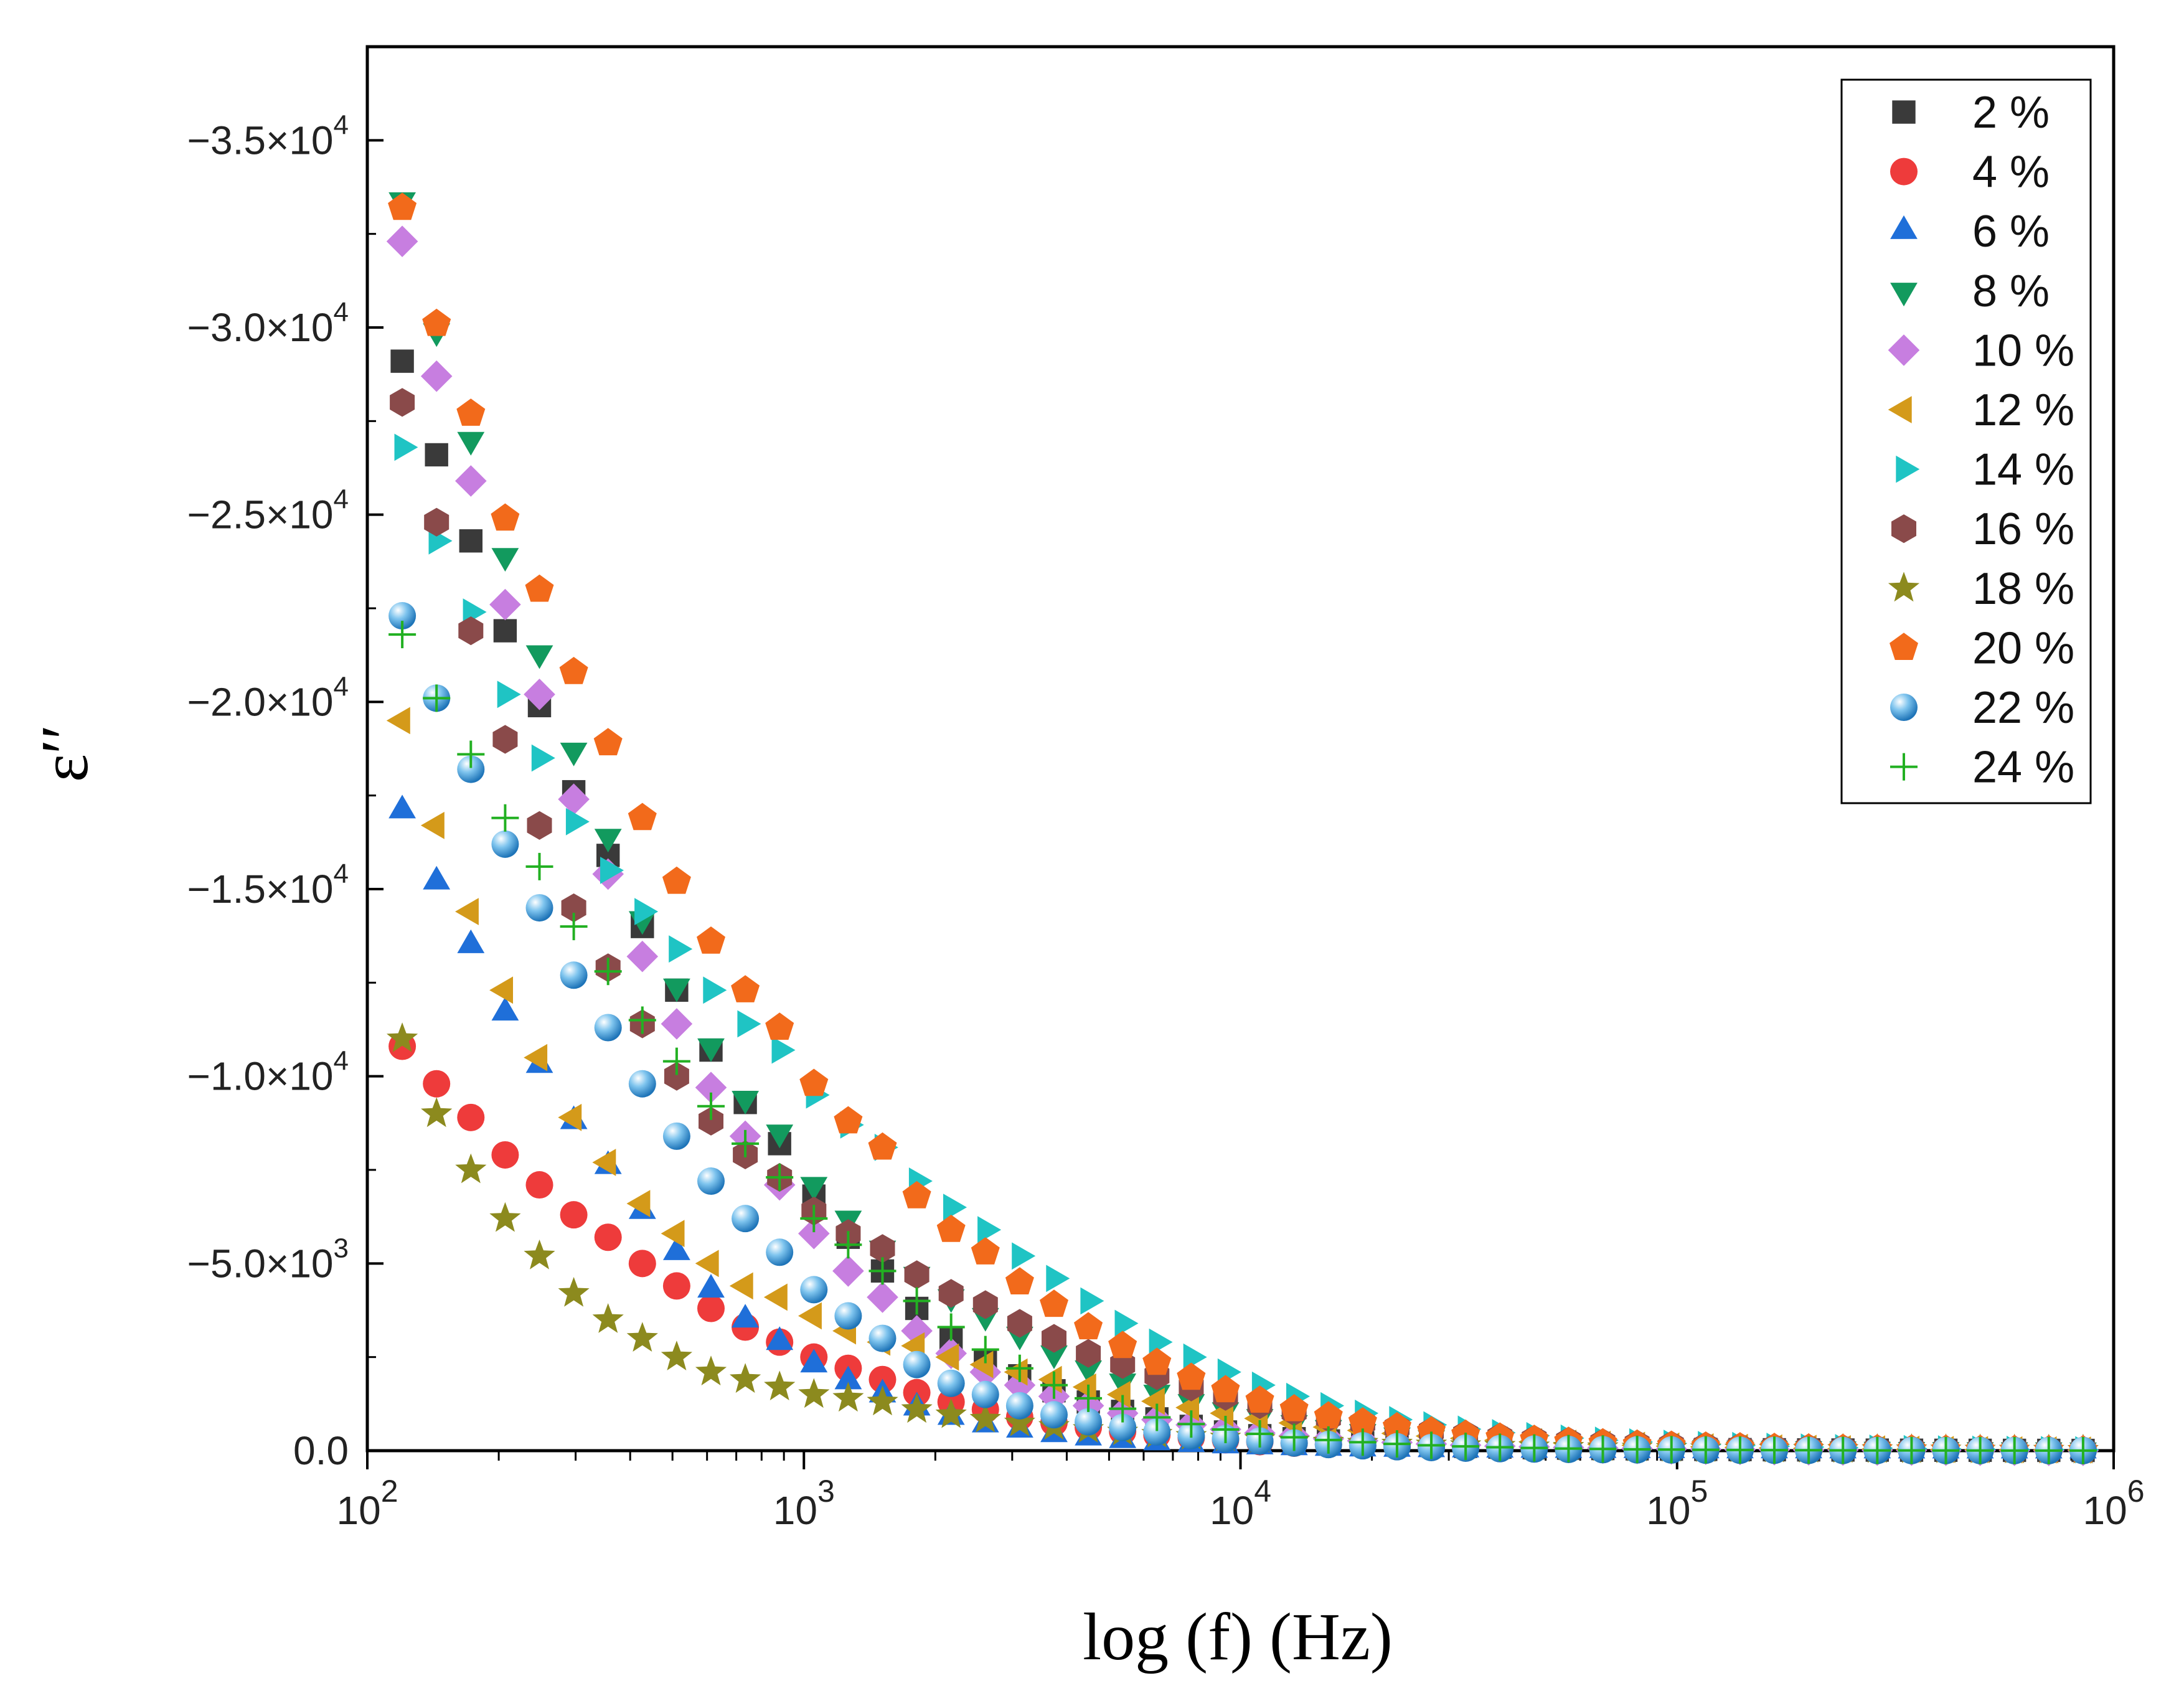  Describe the element at coordinates (268, 885) in the screenshot. I see `y-tick-label: −1.5×10⁴` at that location.